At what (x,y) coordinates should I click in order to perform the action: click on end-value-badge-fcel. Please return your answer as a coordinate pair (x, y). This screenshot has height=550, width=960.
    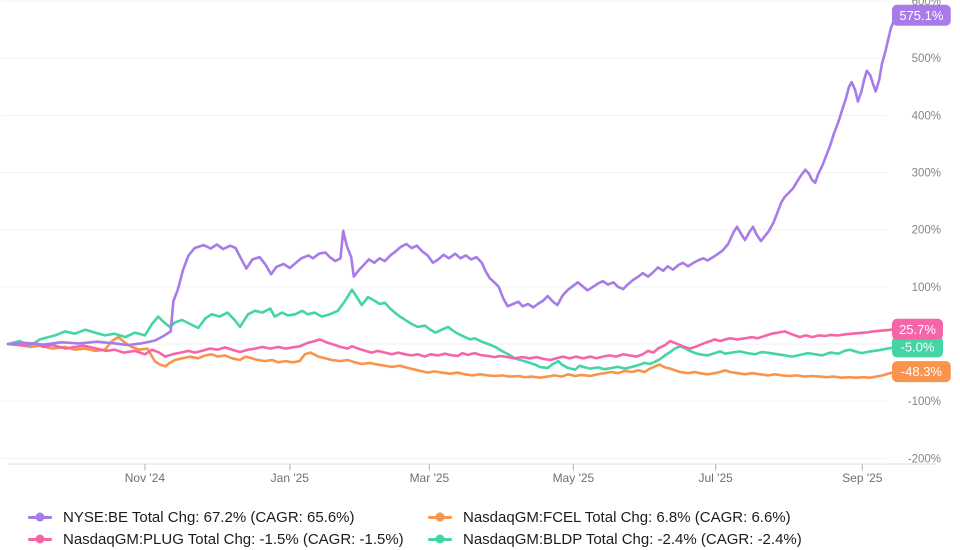
    Looking at the image, I should click on (921, 372).